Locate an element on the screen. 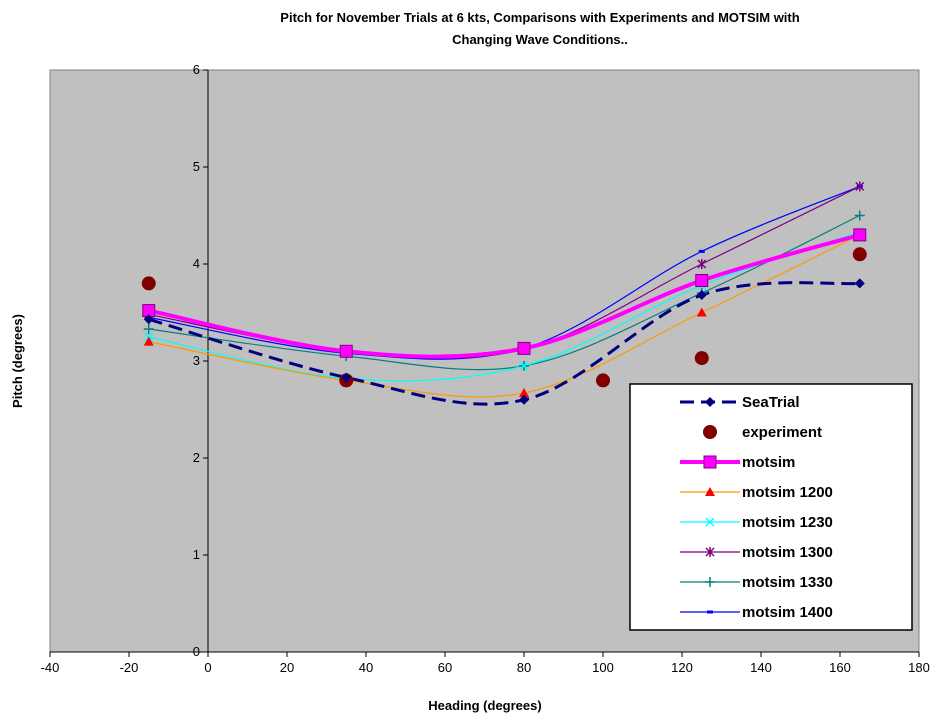 This screenshot has width=939, height=719. x-tick-label: 120 is located at coordinates (682, 667).